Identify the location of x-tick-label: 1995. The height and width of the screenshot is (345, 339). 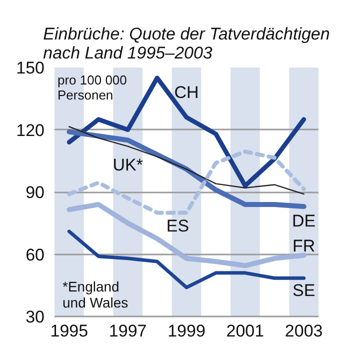
(69, 331).